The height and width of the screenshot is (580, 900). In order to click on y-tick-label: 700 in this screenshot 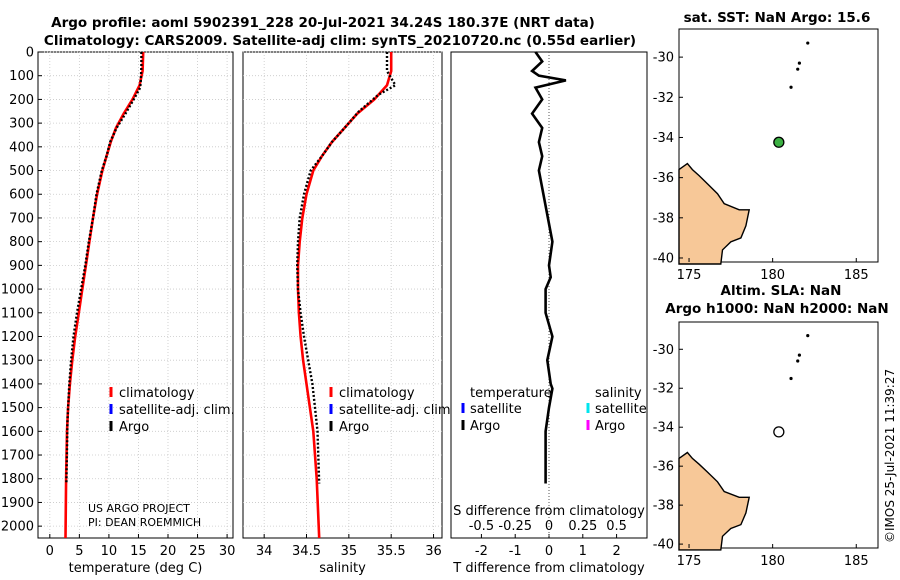, I will do `click(21, 218)`.